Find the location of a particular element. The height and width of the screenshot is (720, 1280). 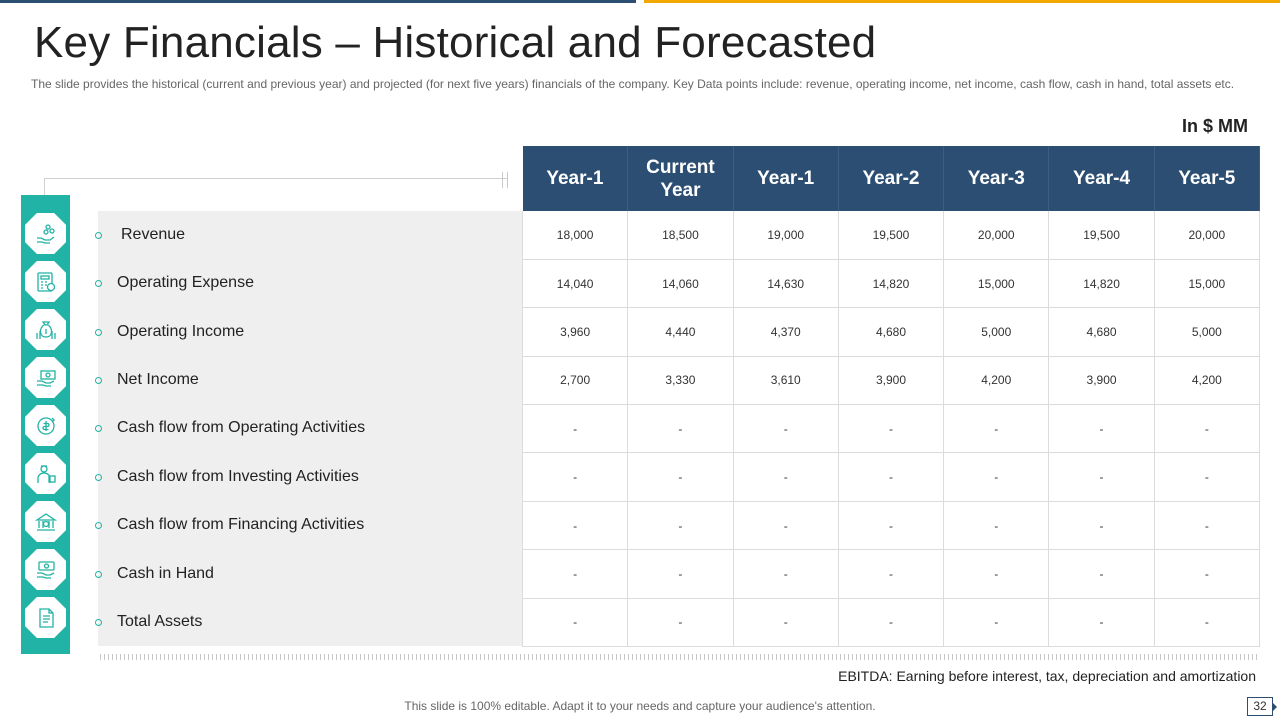

table-cell: 4,370 is located at coordinates (786, 332).